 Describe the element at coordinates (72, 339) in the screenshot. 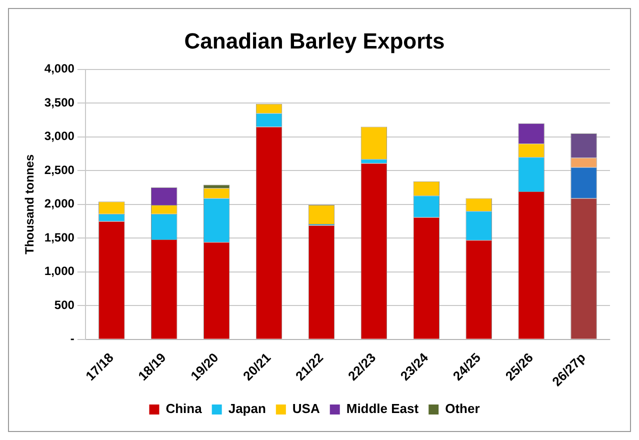

I see `y-tick-label: -` at that location.